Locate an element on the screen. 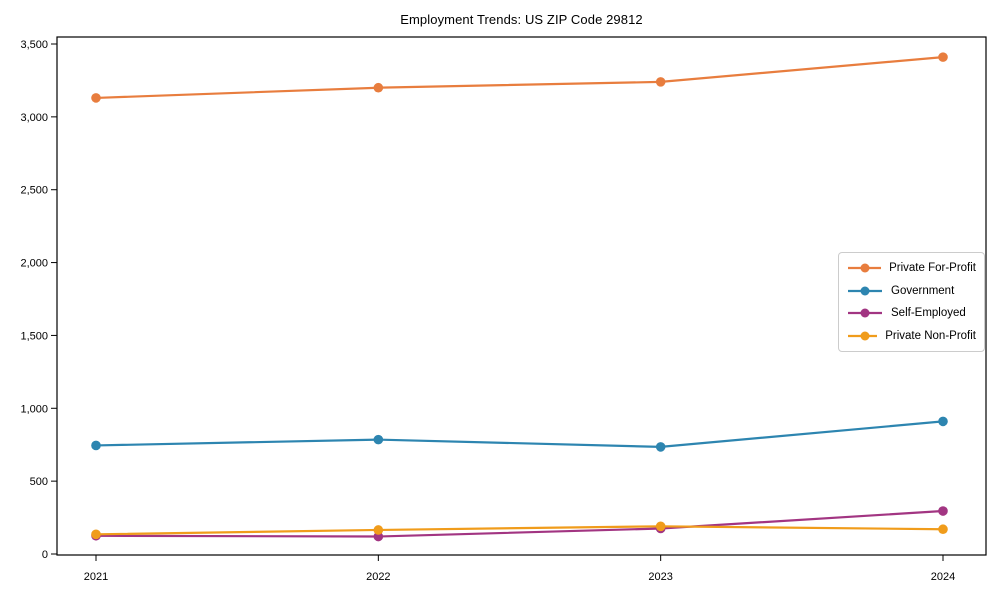 Image resolution: width=1000 pixels, height=600 pixels. data-point-government-2021 is located at coordinates (96, 445).